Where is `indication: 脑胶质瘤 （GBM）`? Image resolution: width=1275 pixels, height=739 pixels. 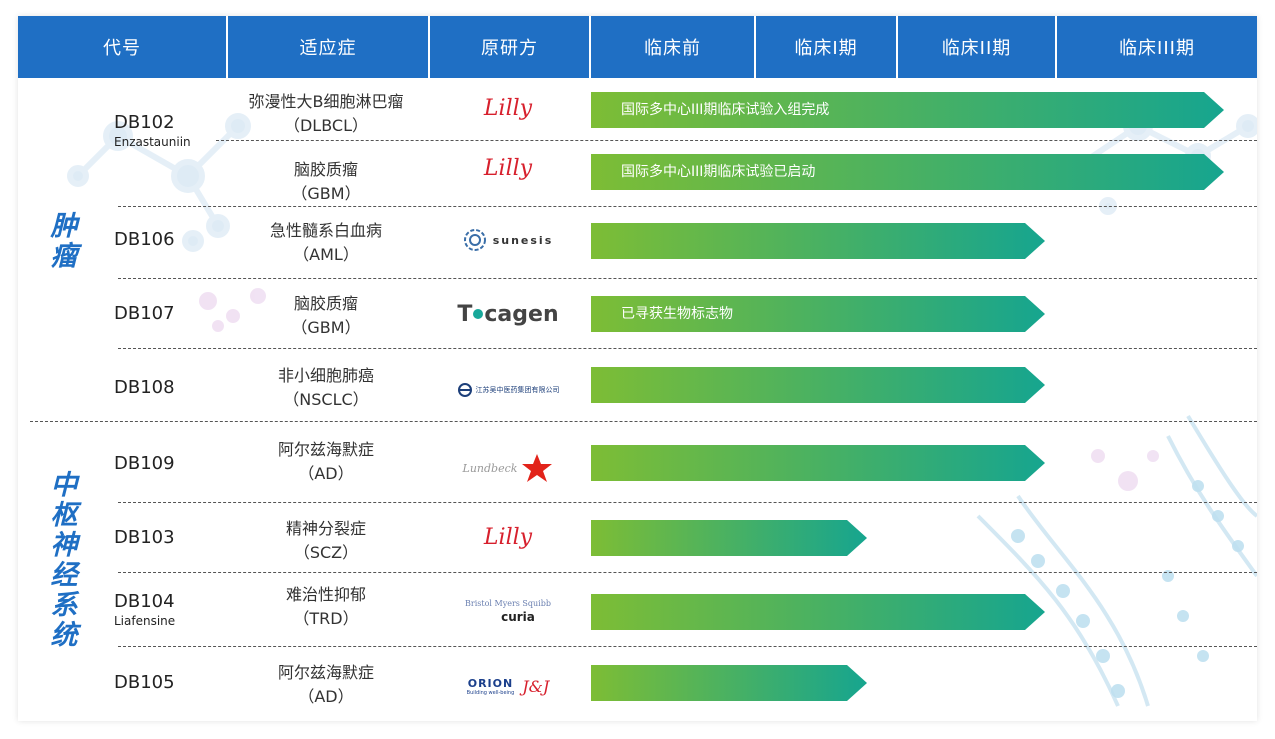
indication: 脑胶质瘤 （GBM） is located at coordinates (326, 316).